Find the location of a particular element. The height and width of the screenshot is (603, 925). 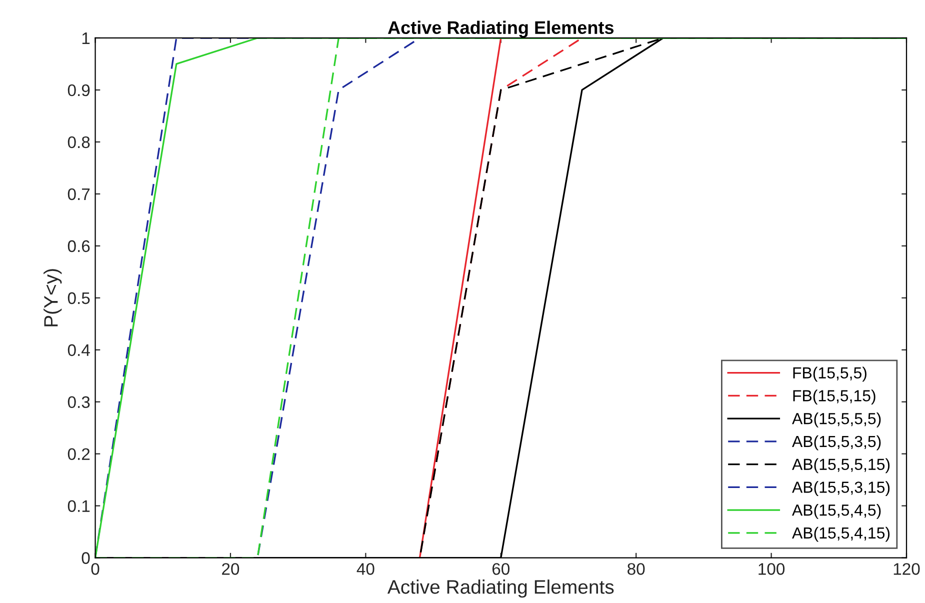

x-axis-title: Active Radiating Elements is located at coordinates (500, 589).